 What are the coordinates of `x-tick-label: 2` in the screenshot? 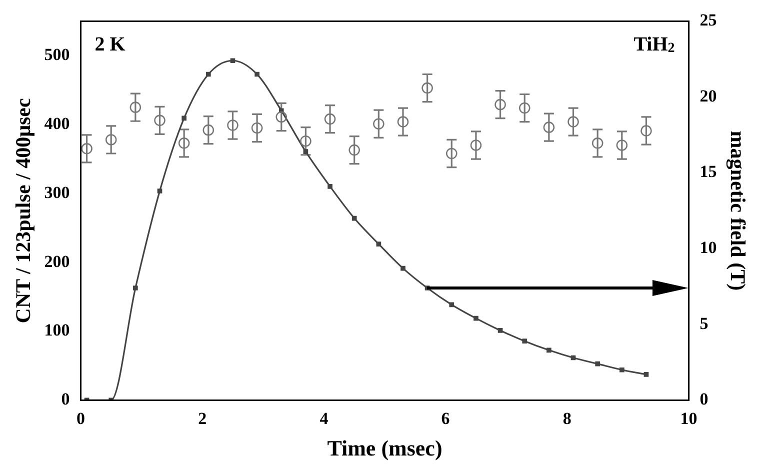 It's located at (202, 418).